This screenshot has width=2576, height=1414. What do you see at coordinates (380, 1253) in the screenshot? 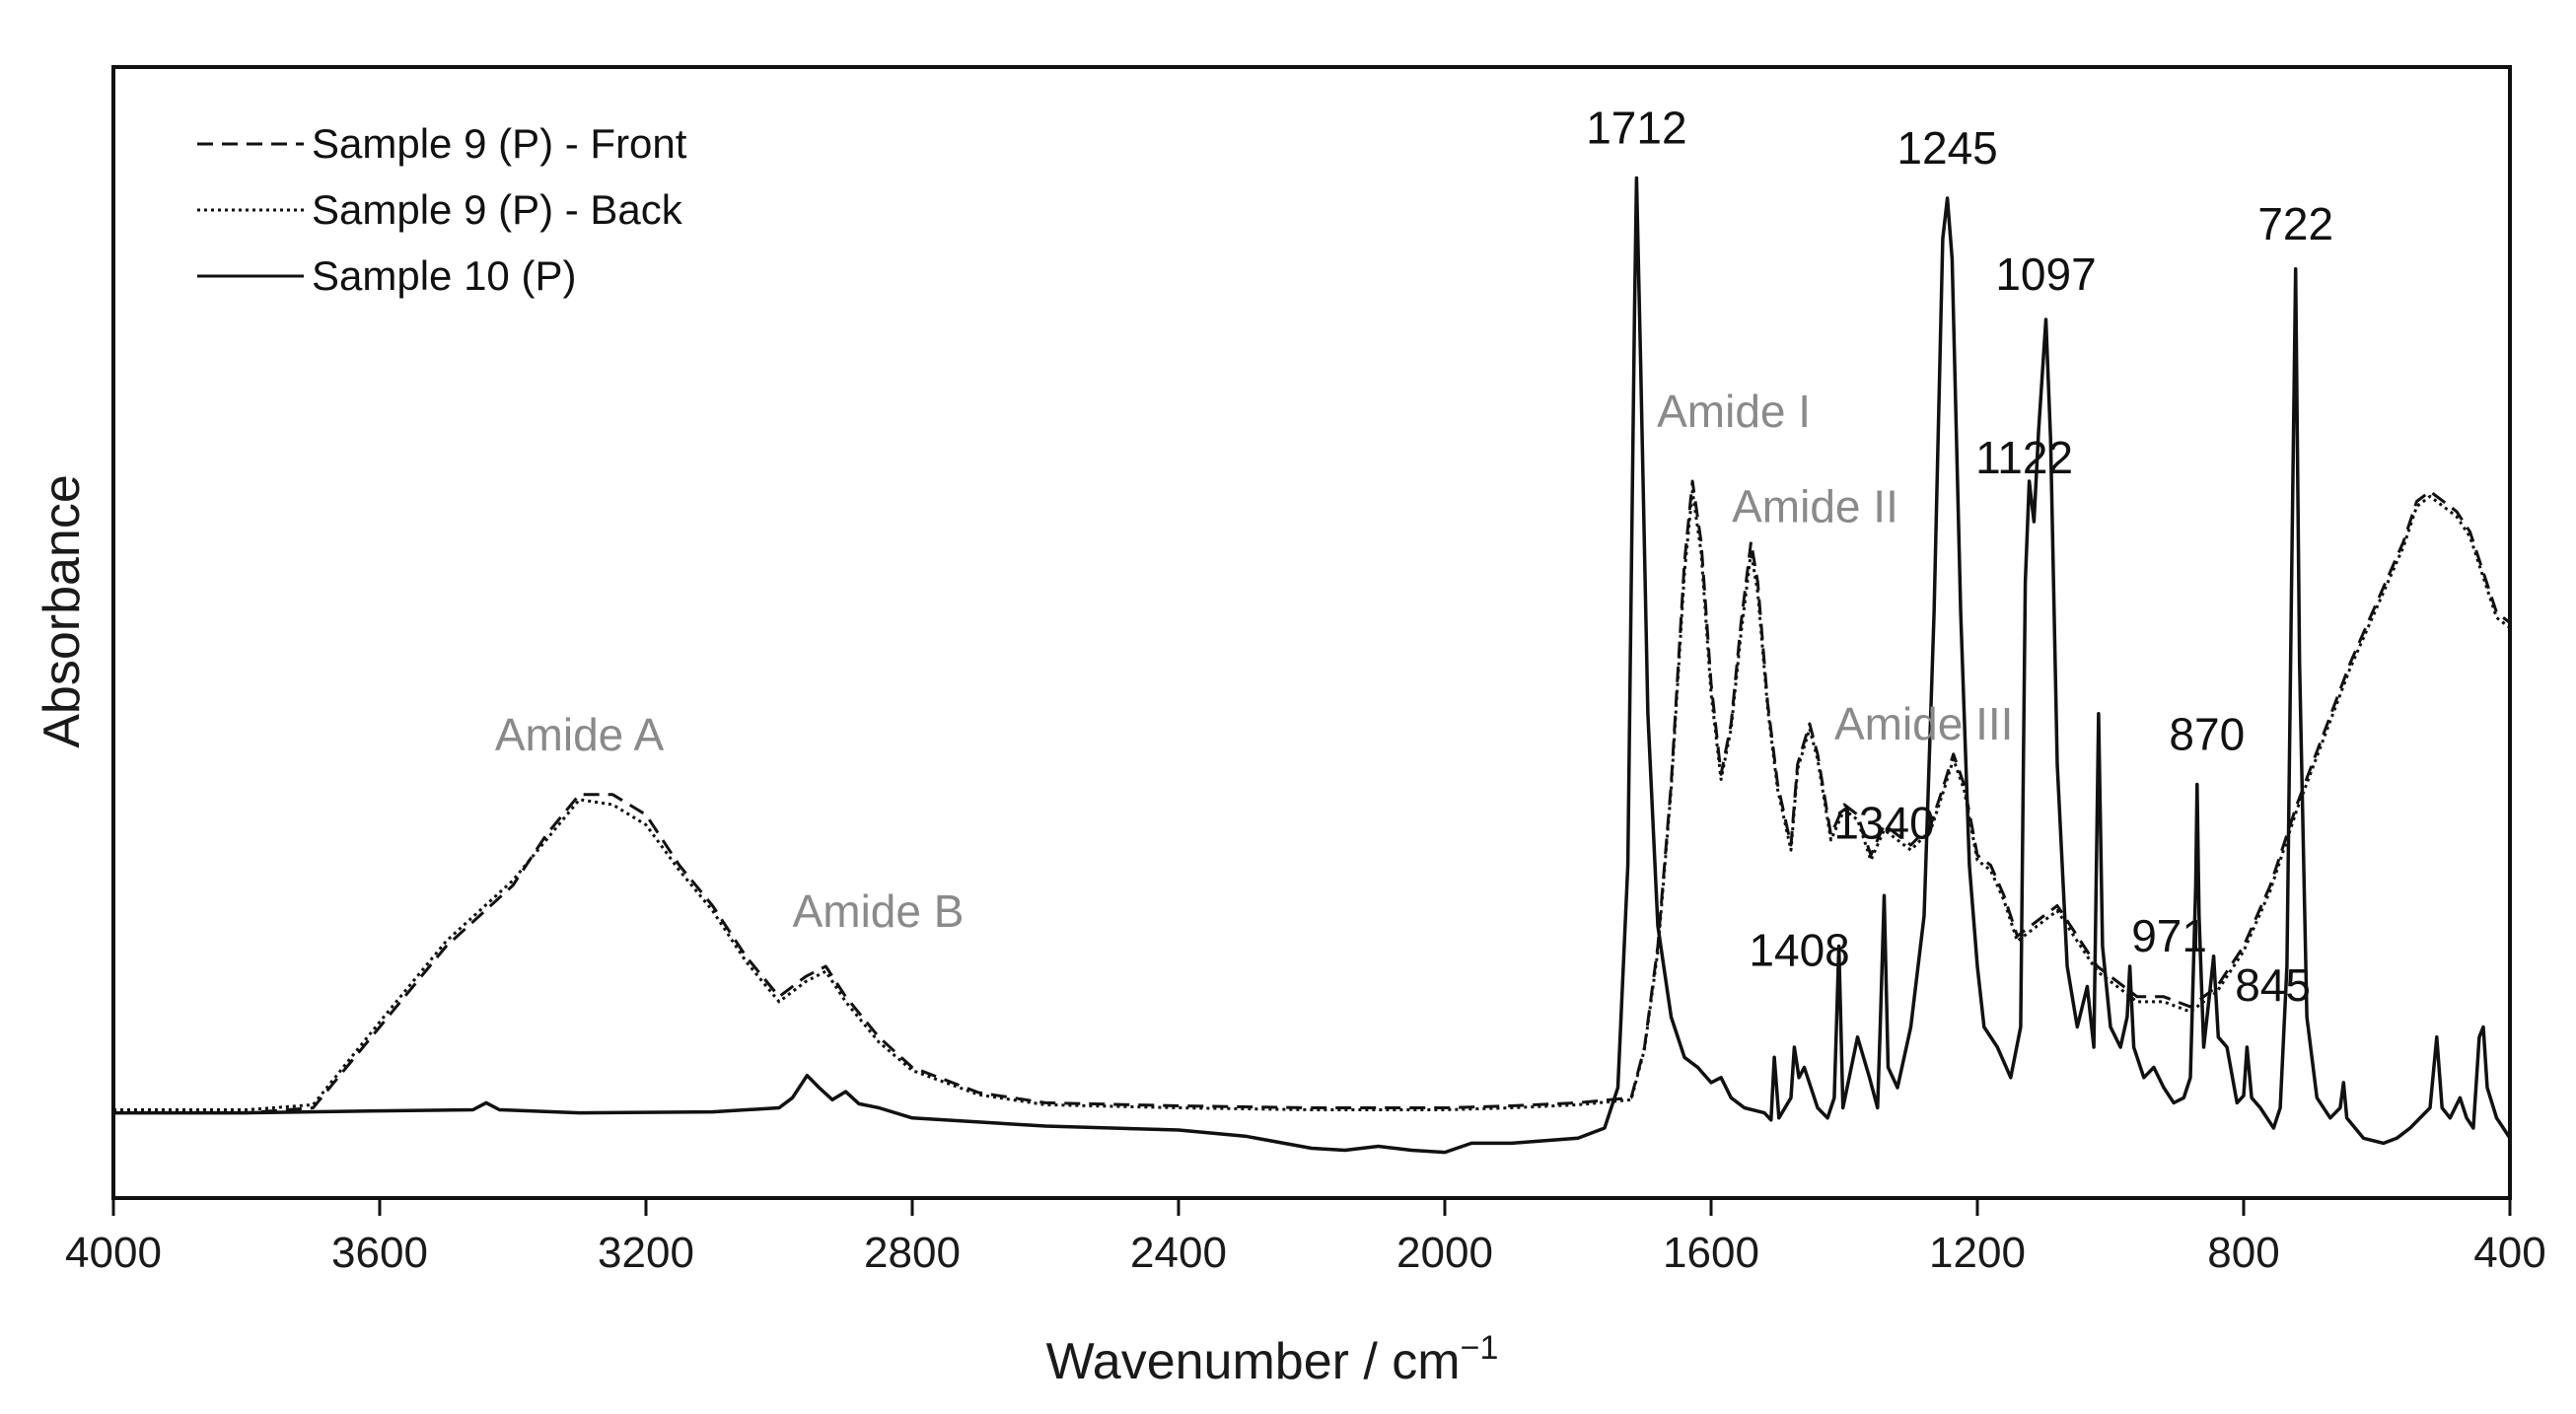
I see `x-tick-label: 3600` at bounding box center [380, 1253].